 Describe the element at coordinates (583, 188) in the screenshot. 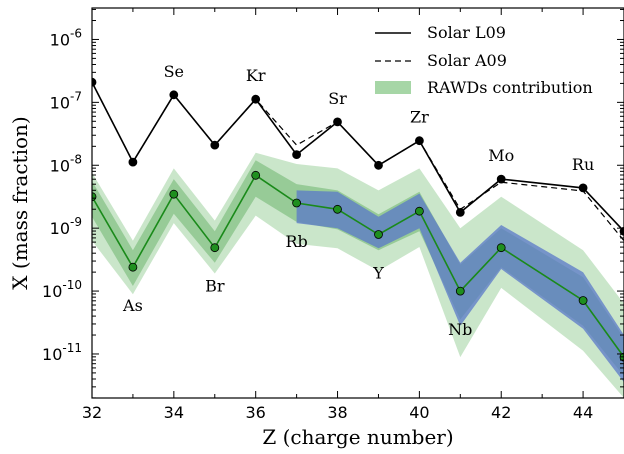

I see `point-solar-l09-z44` at that location.